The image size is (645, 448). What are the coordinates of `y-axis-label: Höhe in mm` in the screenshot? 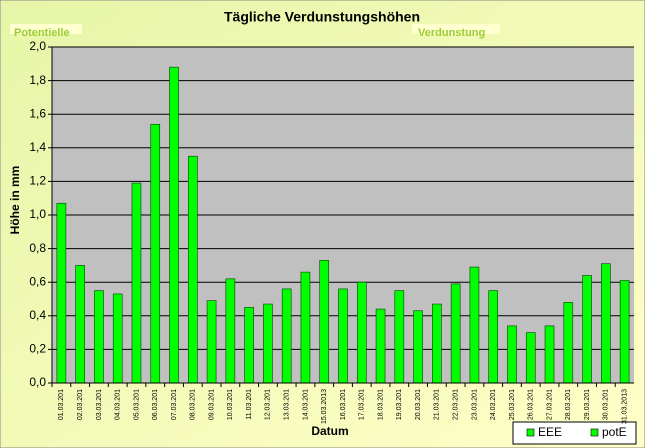 It's located at (15, 200).